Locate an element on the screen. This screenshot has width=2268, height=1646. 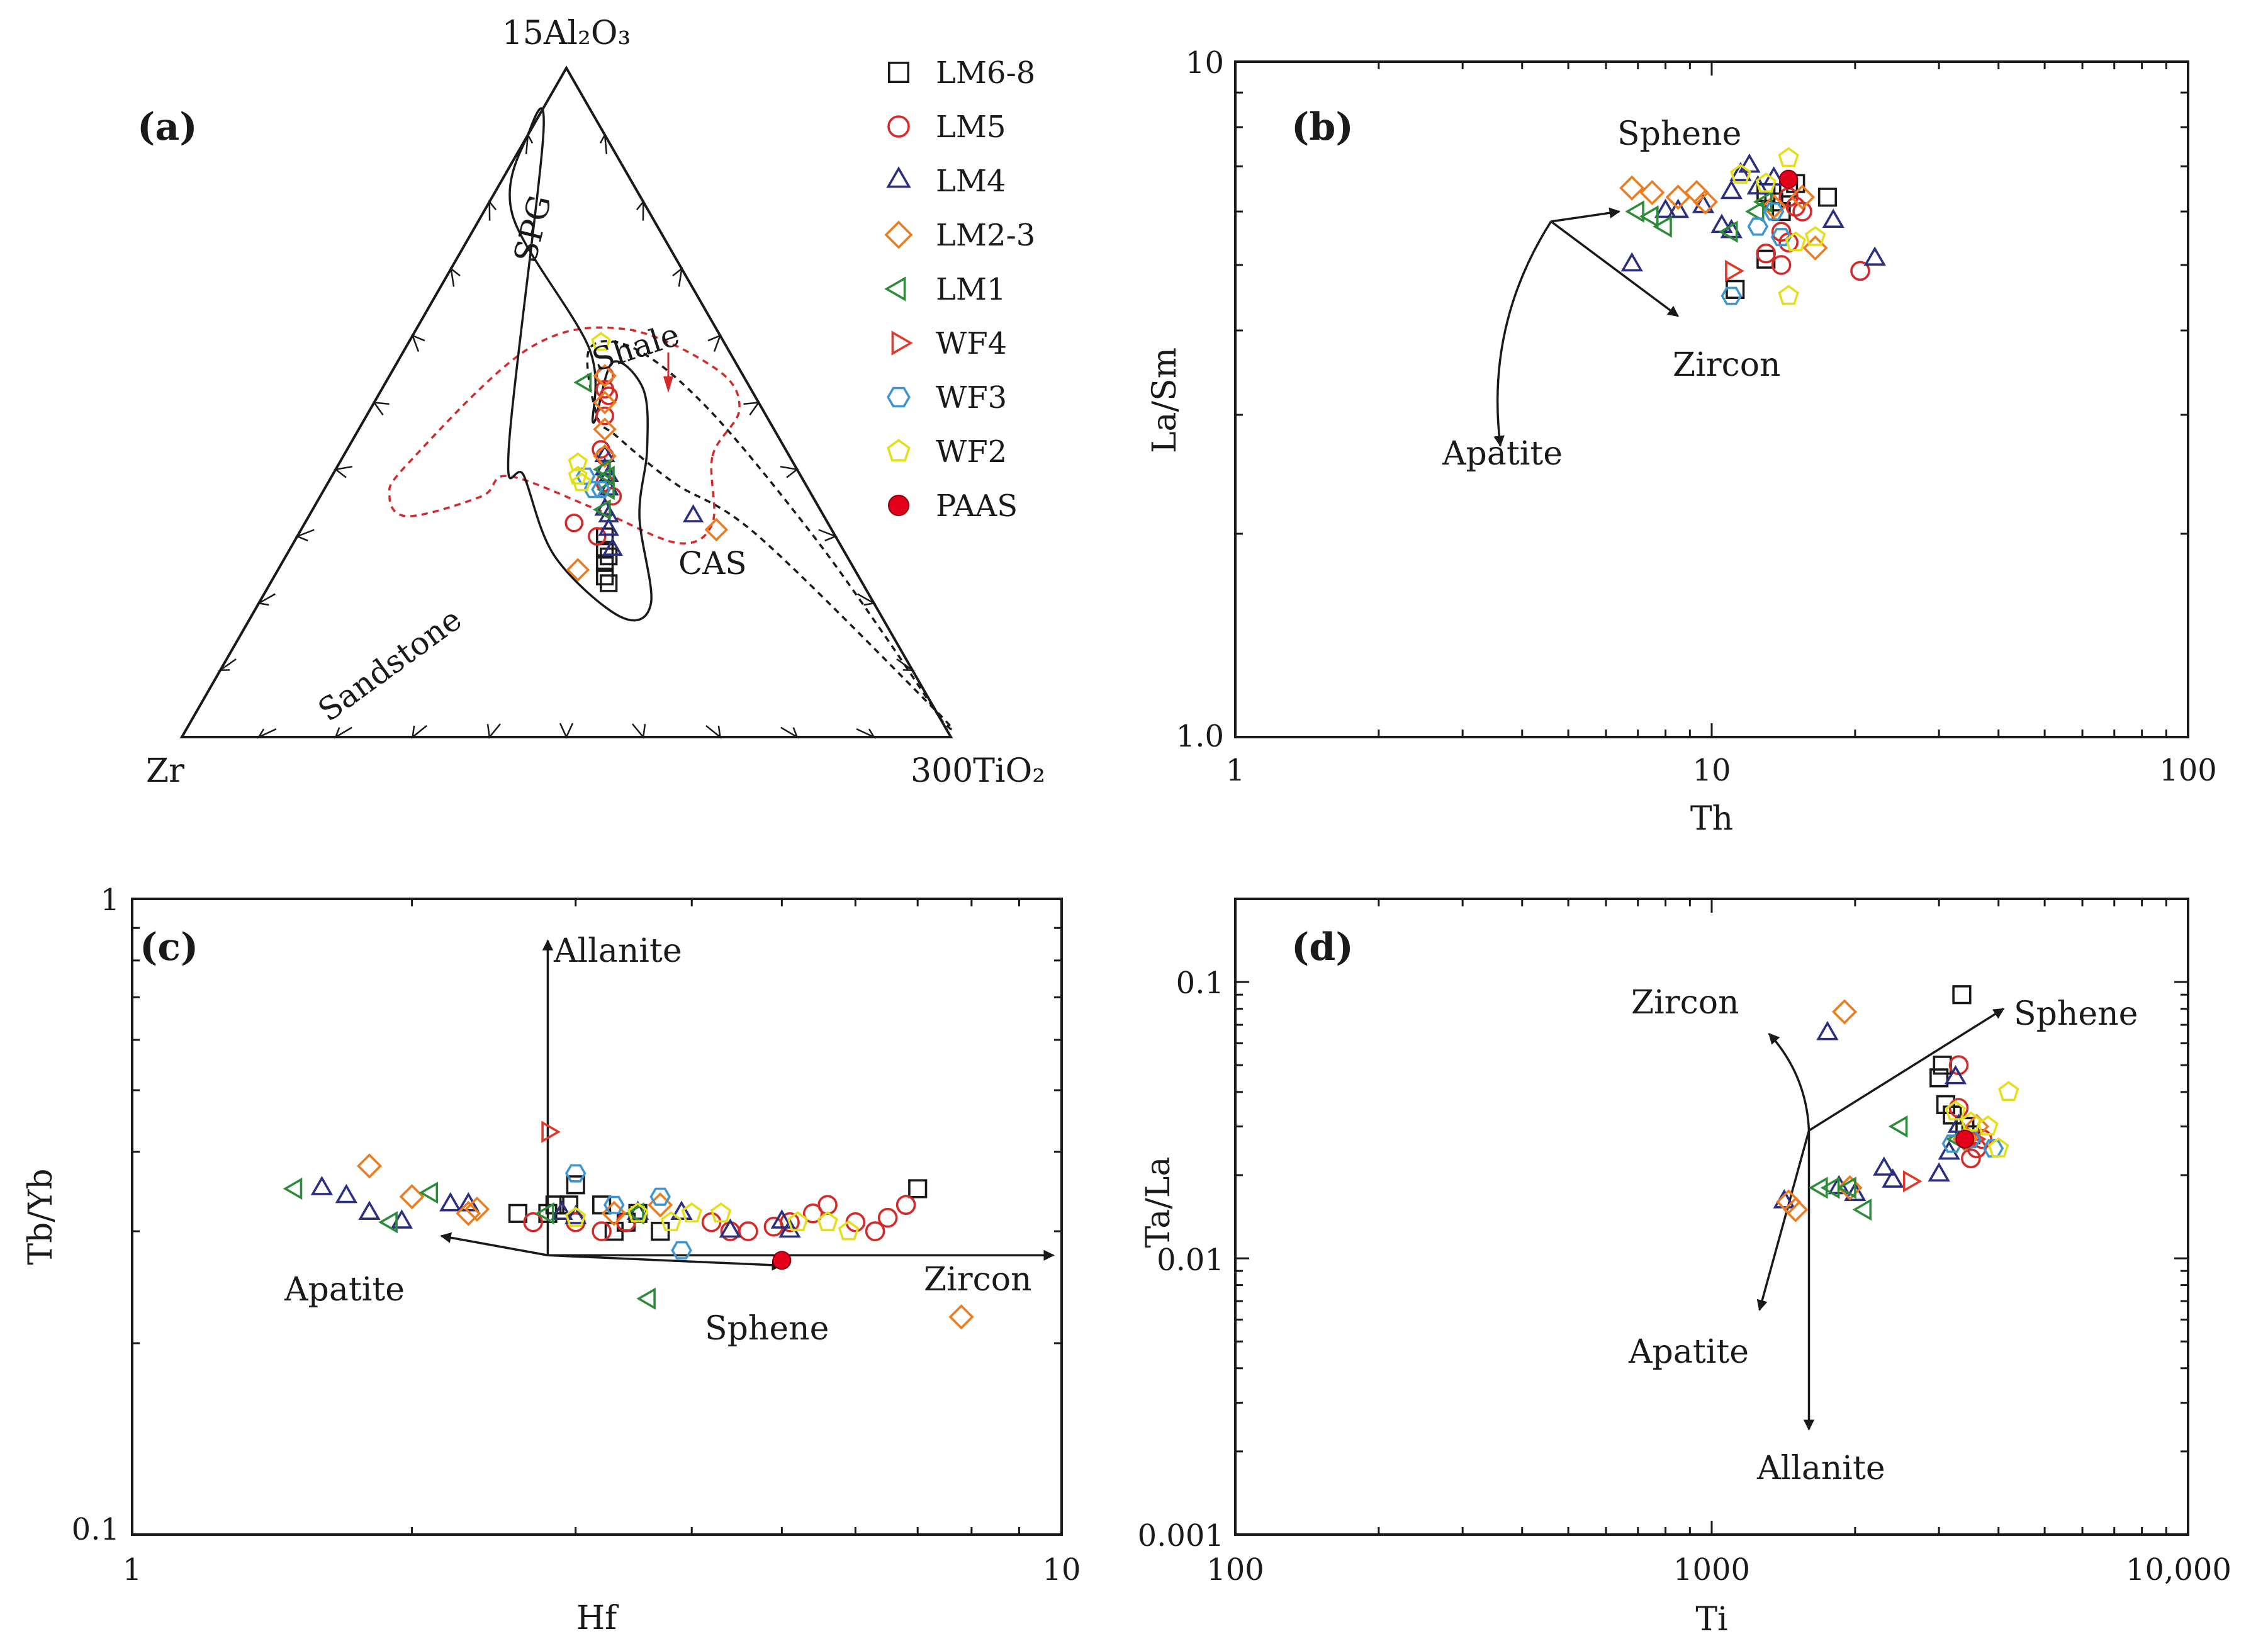
ternary-fields is located at coordinates (671, 419).